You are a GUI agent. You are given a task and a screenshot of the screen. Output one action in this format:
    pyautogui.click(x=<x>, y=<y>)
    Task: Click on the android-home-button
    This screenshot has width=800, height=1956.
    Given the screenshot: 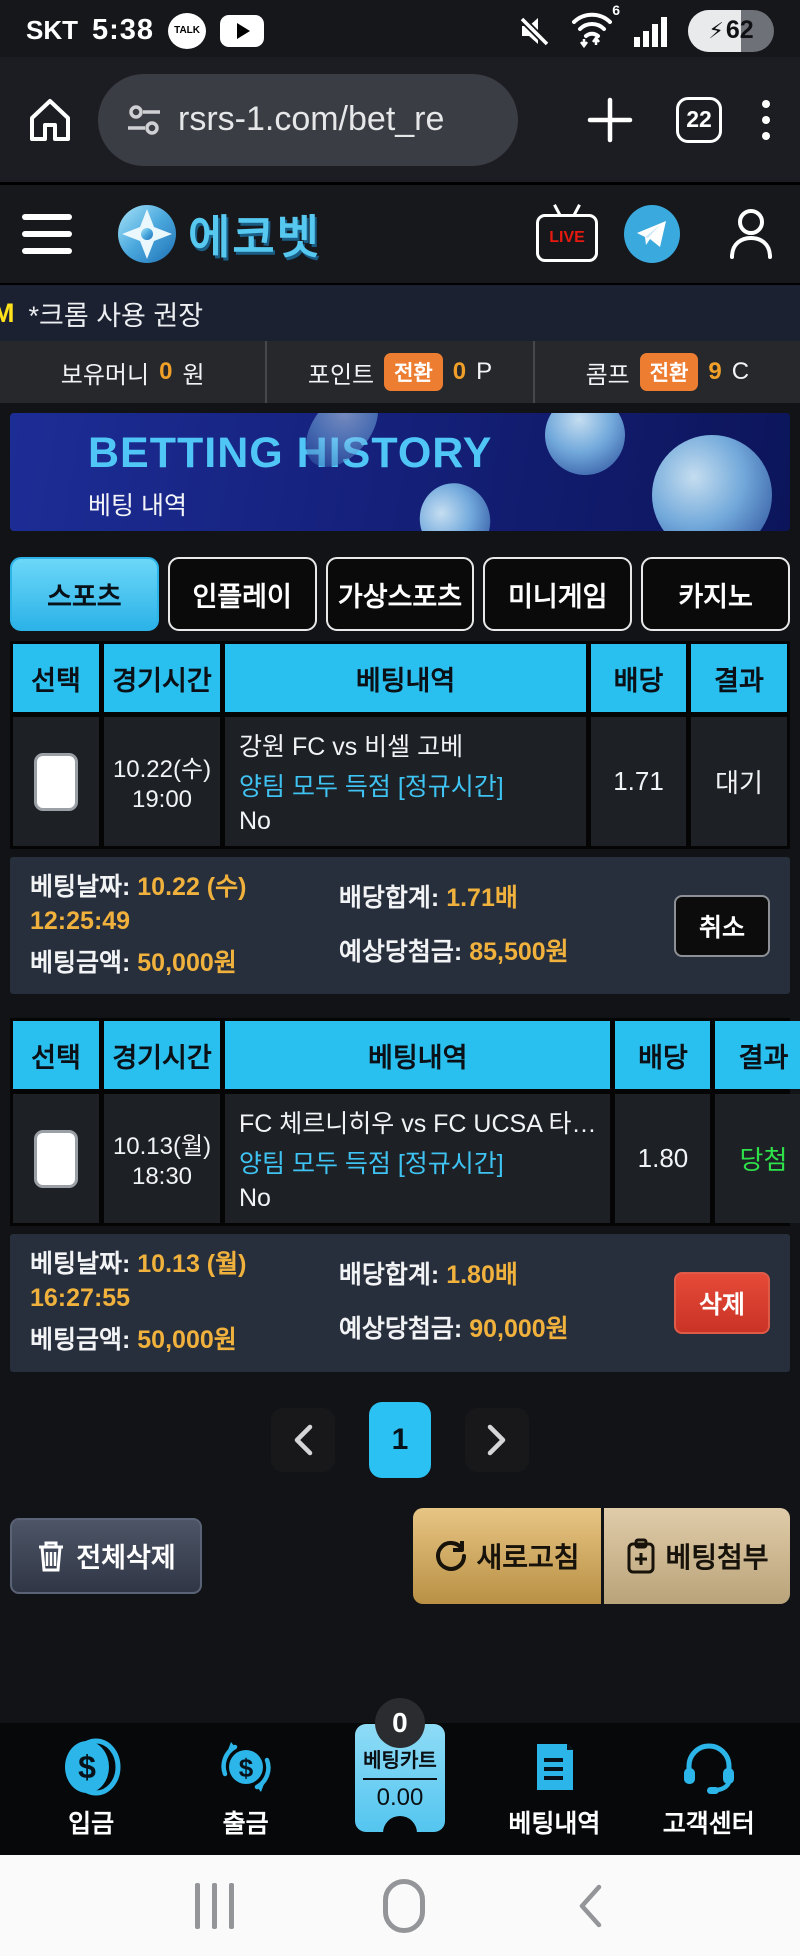 What is the action you would take?
    pyautogui.click(x=404, y=1905)
    